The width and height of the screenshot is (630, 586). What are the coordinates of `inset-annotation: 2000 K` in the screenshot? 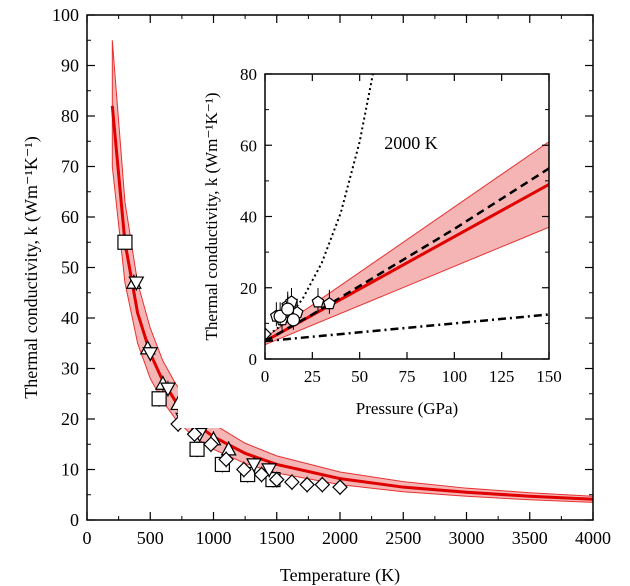 It's located at (411, 143).